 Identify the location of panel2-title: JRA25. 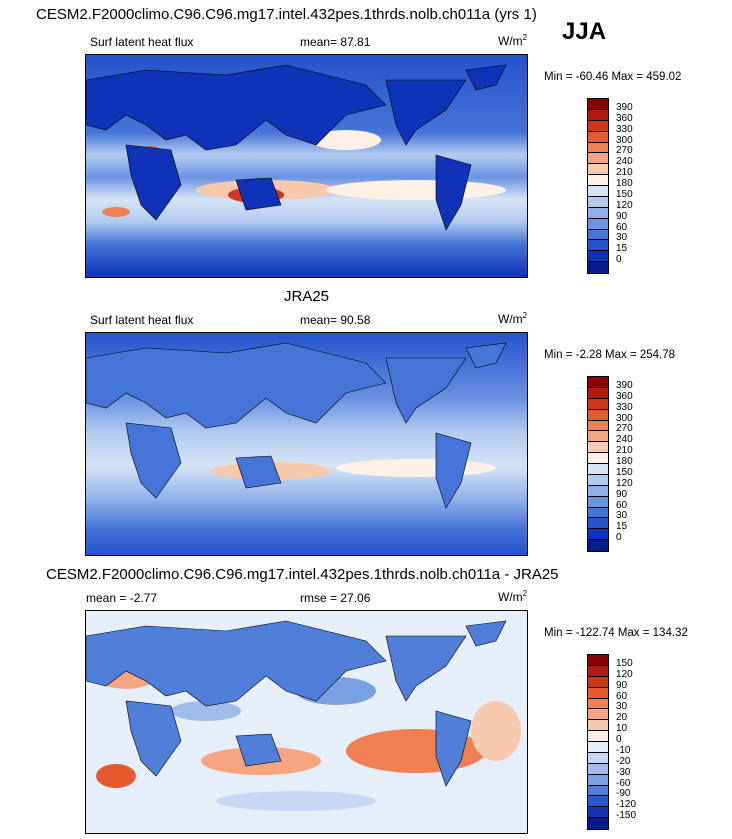
(307, 296).